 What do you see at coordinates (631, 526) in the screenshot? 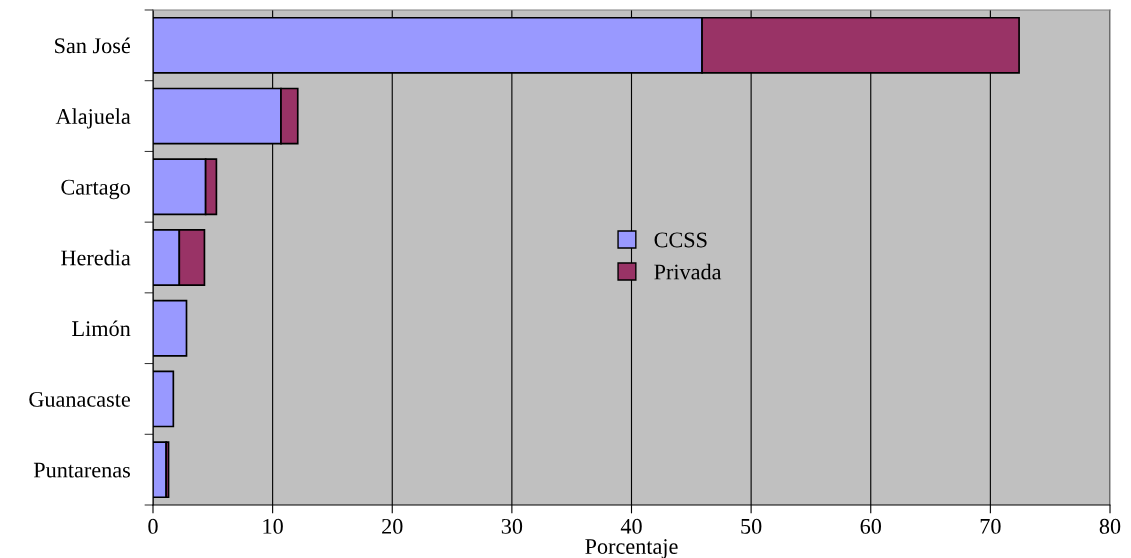
I see `x-tick-label: 40` at bounding box center [631, 526].